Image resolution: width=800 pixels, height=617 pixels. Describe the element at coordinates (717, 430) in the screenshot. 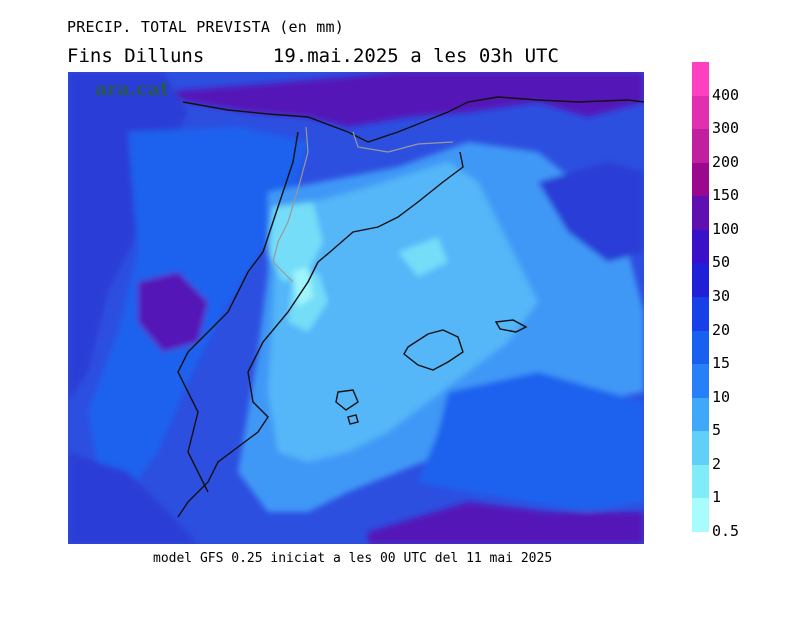

I see `legend-label-5: 5` at that location.